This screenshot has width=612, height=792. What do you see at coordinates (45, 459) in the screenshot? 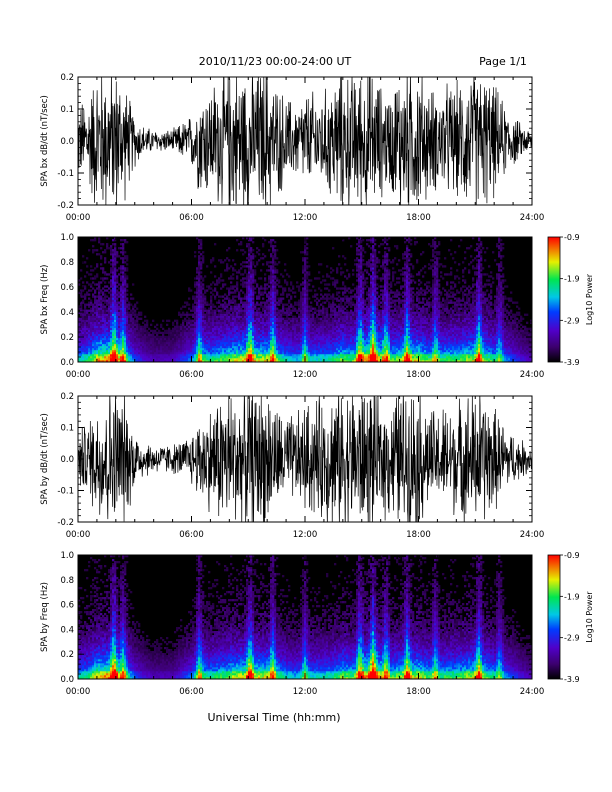
I see `y-axis-title: SPA by dB/dt (nT/sec)` at bounding box center [45, 459].